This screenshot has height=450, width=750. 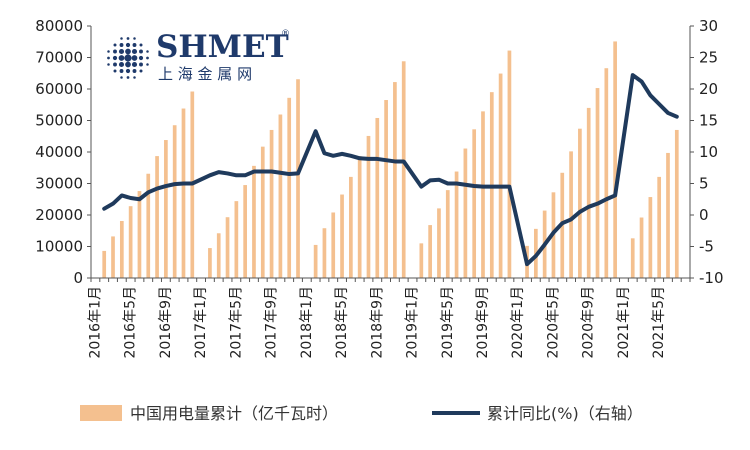 What do you see at coordinates (78, 278) in the screenshot?
I see `left-tick-label: 0` at bounding box center [78, 278].